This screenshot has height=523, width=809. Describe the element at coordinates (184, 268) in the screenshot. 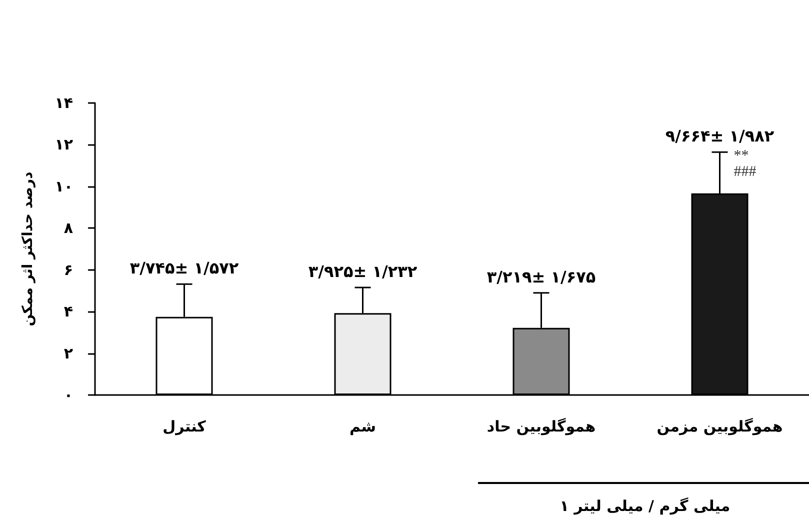

I see `data-label: ۳/۷۴۵± ۱/۵۷۲` at that location.